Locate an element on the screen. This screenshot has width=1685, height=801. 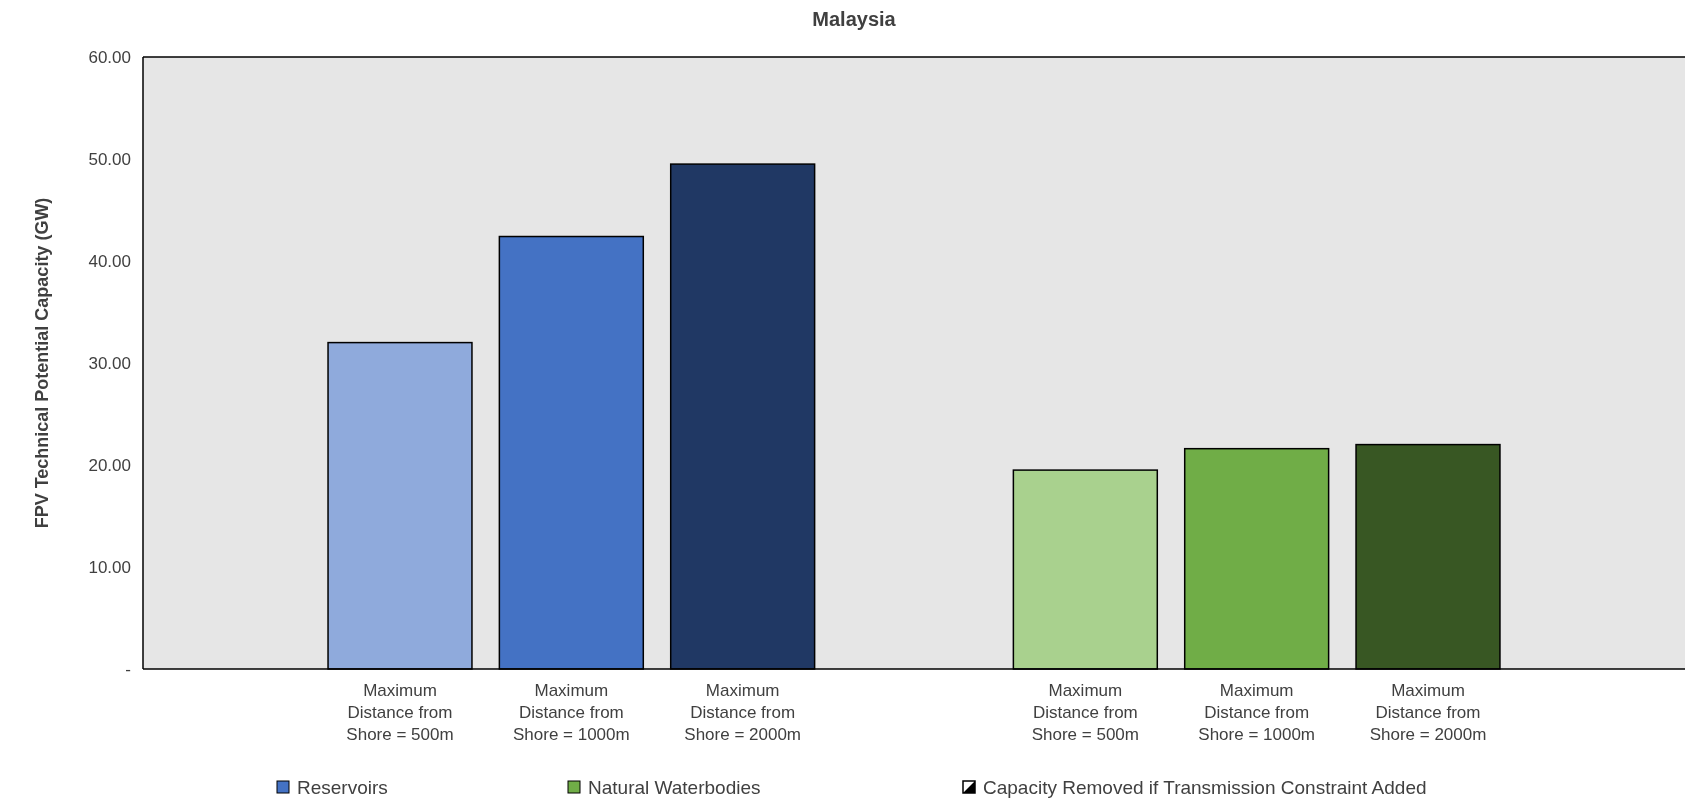
y-tick-label: 30.00 is located at coordinates (109, 363).